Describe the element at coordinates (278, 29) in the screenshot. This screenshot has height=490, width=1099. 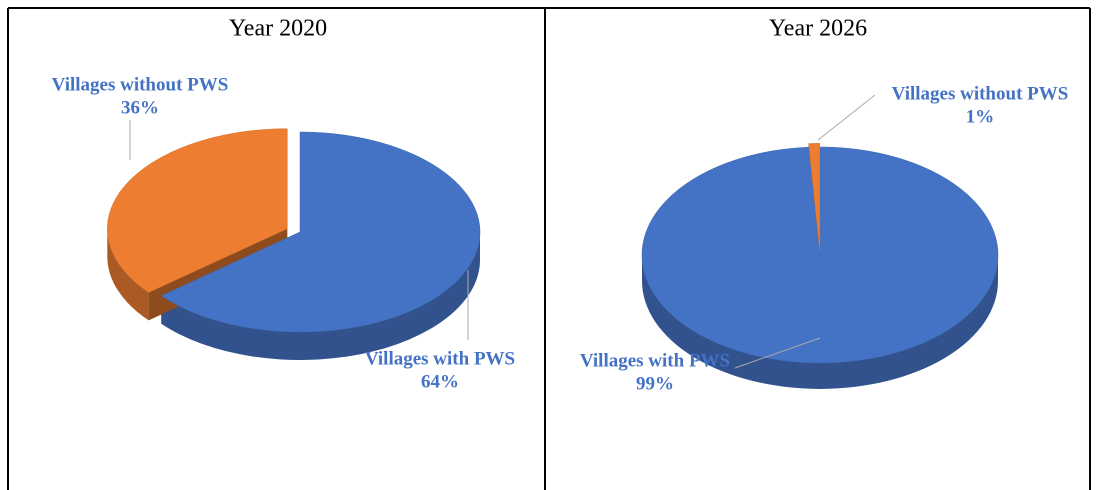
I see `chart-title: Year 2020` at that location.